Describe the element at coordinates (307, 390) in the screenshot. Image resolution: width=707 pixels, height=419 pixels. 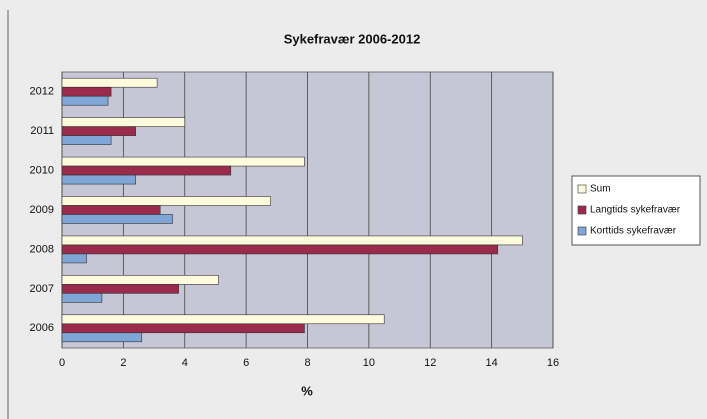
I see `x-axis-label: %` at that location.